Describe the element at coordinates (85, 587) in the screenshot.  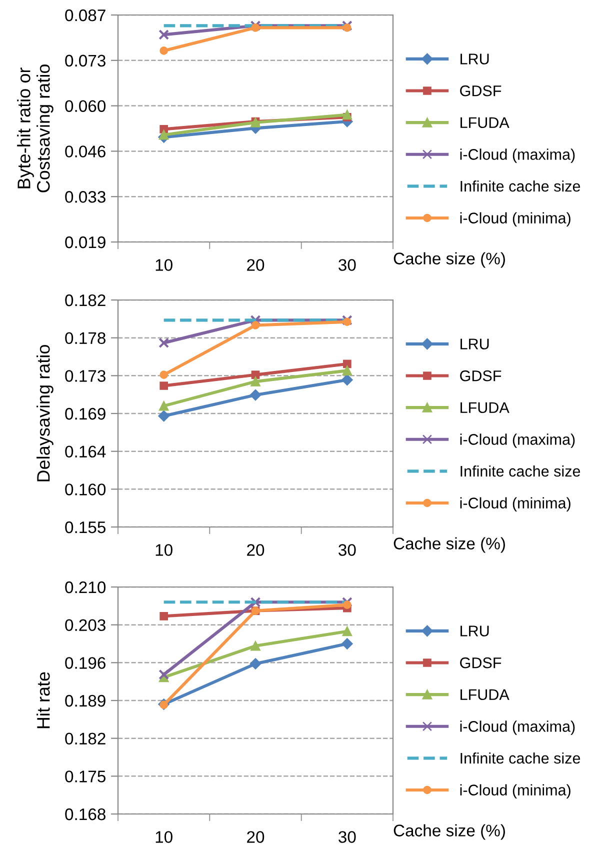
I see `y-tick-label: 0.210` at that location.